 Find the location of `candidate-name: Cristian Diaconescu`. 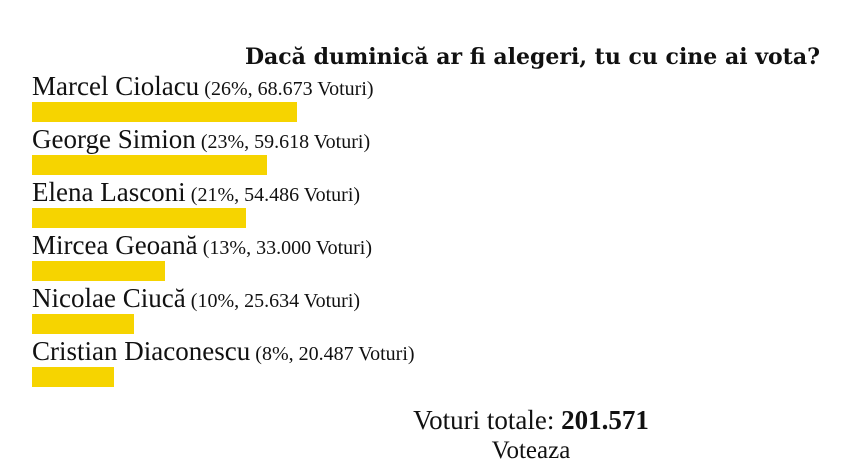

candidate-name: Cristian Diaconescu is located at coordinates (141, 351).